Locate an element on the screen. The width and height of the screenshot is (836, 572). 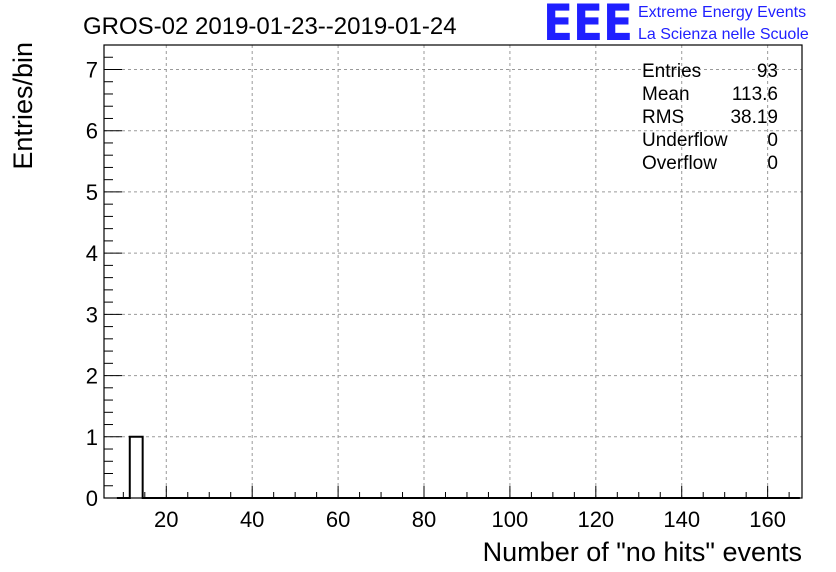
x-tick-label: 120 is located at coordinates (595, 519).